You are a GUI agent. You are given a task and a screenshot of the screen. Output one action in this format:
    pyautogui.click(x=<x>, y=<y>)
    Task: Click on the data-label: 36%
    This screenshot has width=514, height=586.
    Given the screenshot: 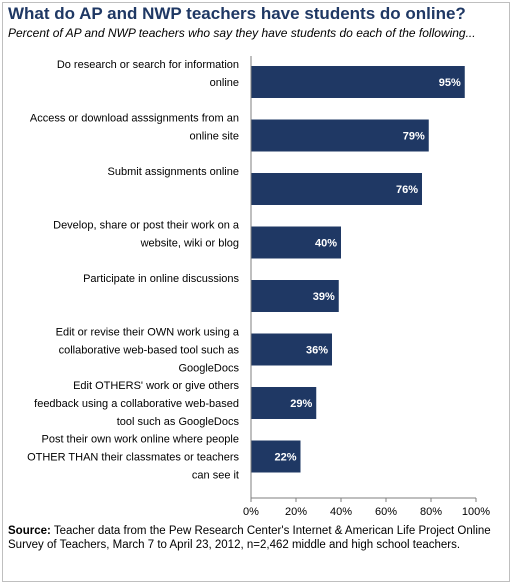 What is the action you would take?
    pyautogui.click(x=317, y=351)
    